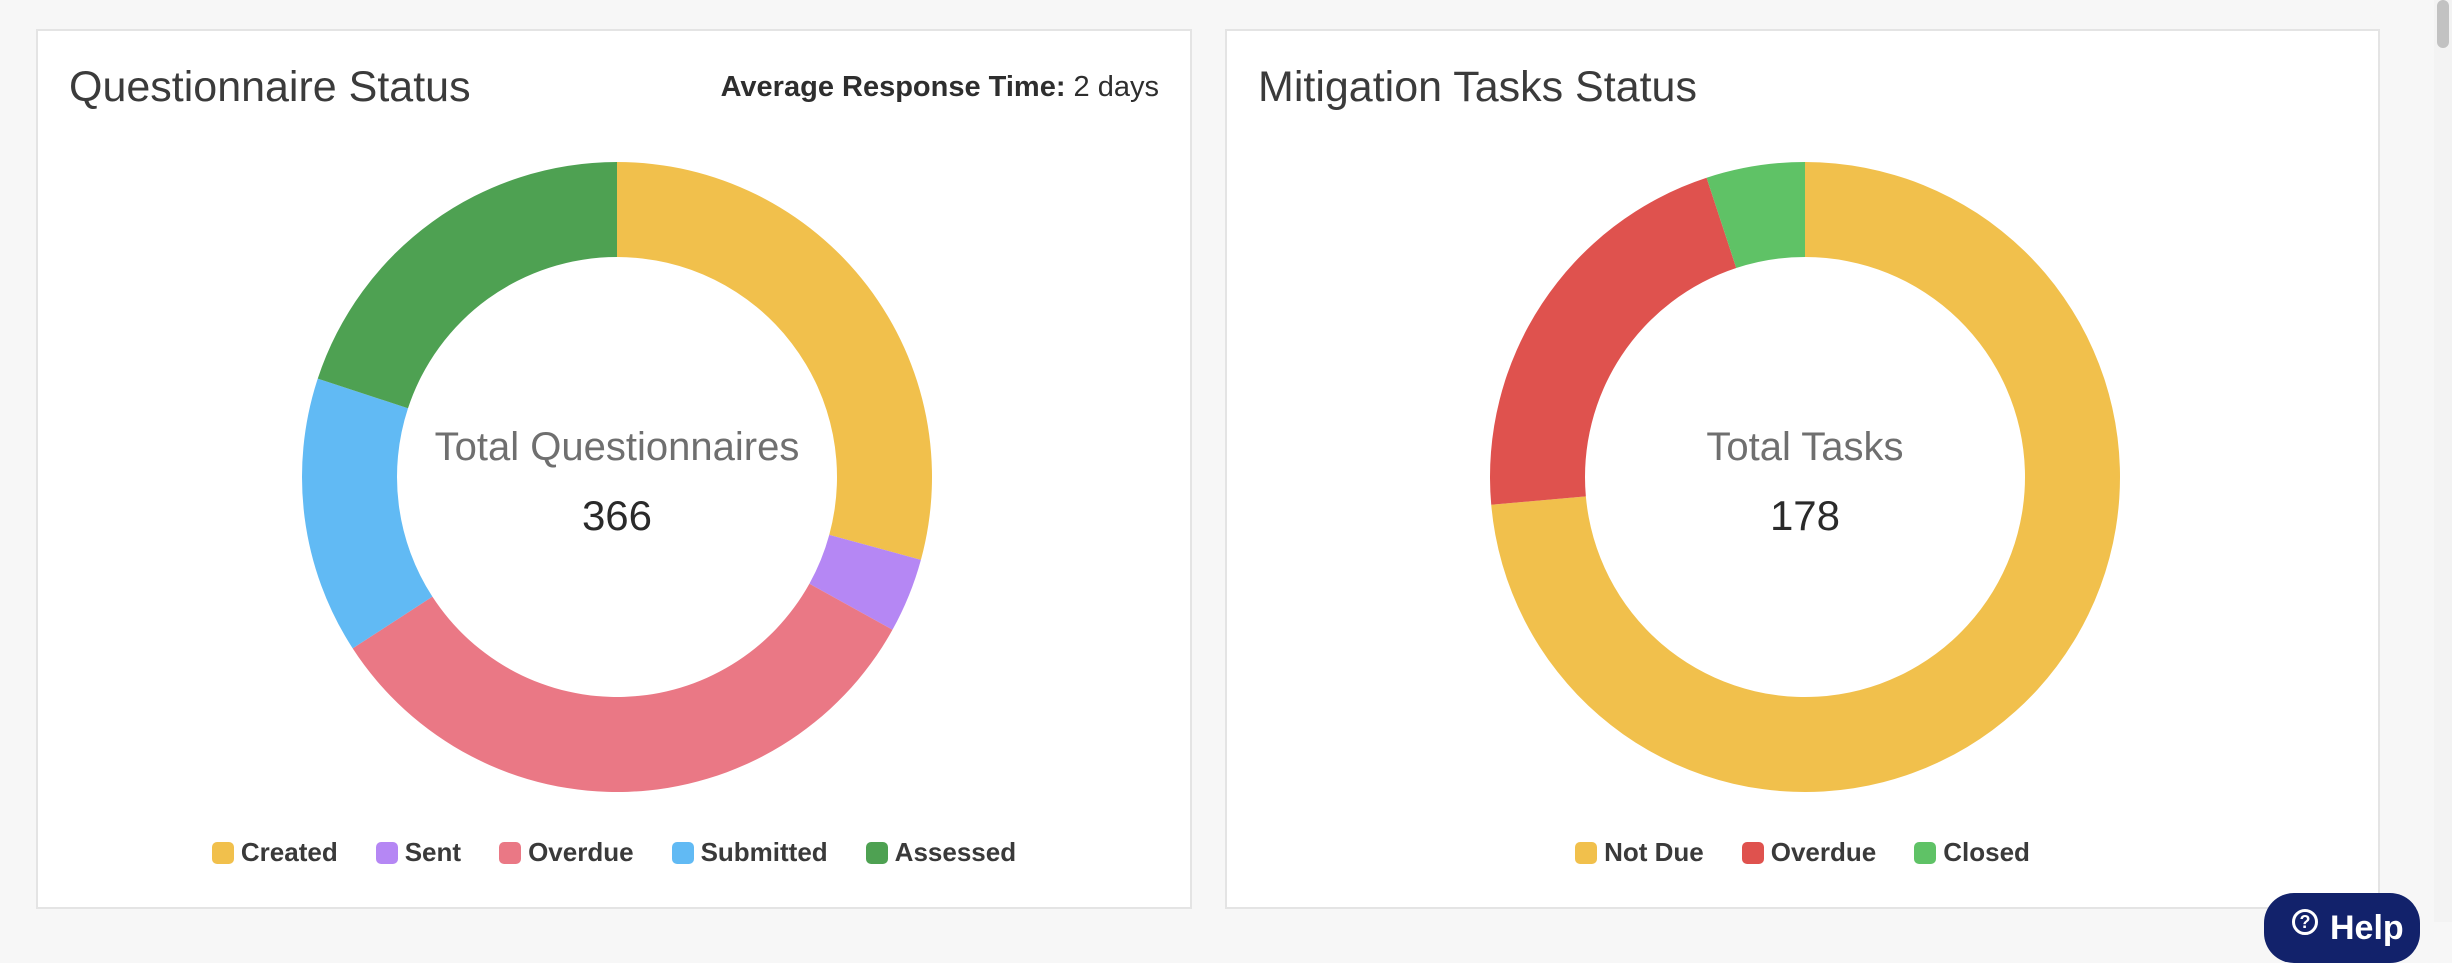 Image resolution: width=2452 pixels, height=963 pixels. I want to click on help-label: Help, so click(2367, 928).